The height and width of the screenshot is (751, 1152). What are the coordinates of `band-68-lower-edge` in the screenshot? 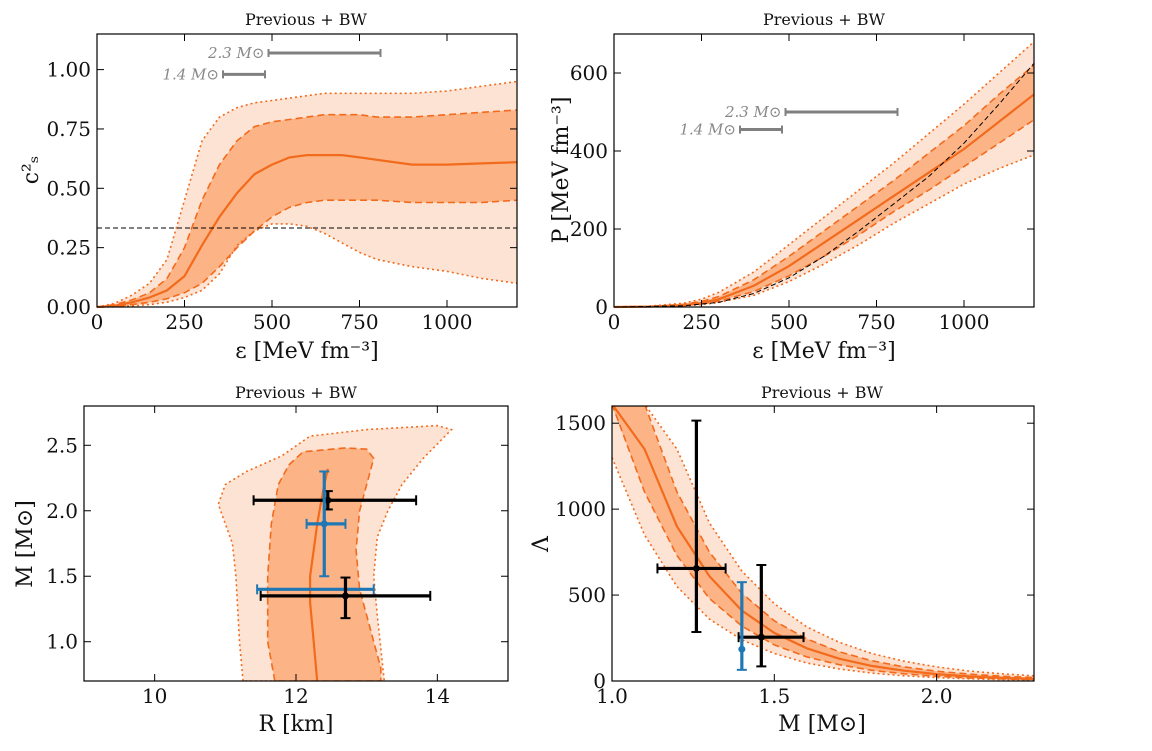 It's located at (307, 253).